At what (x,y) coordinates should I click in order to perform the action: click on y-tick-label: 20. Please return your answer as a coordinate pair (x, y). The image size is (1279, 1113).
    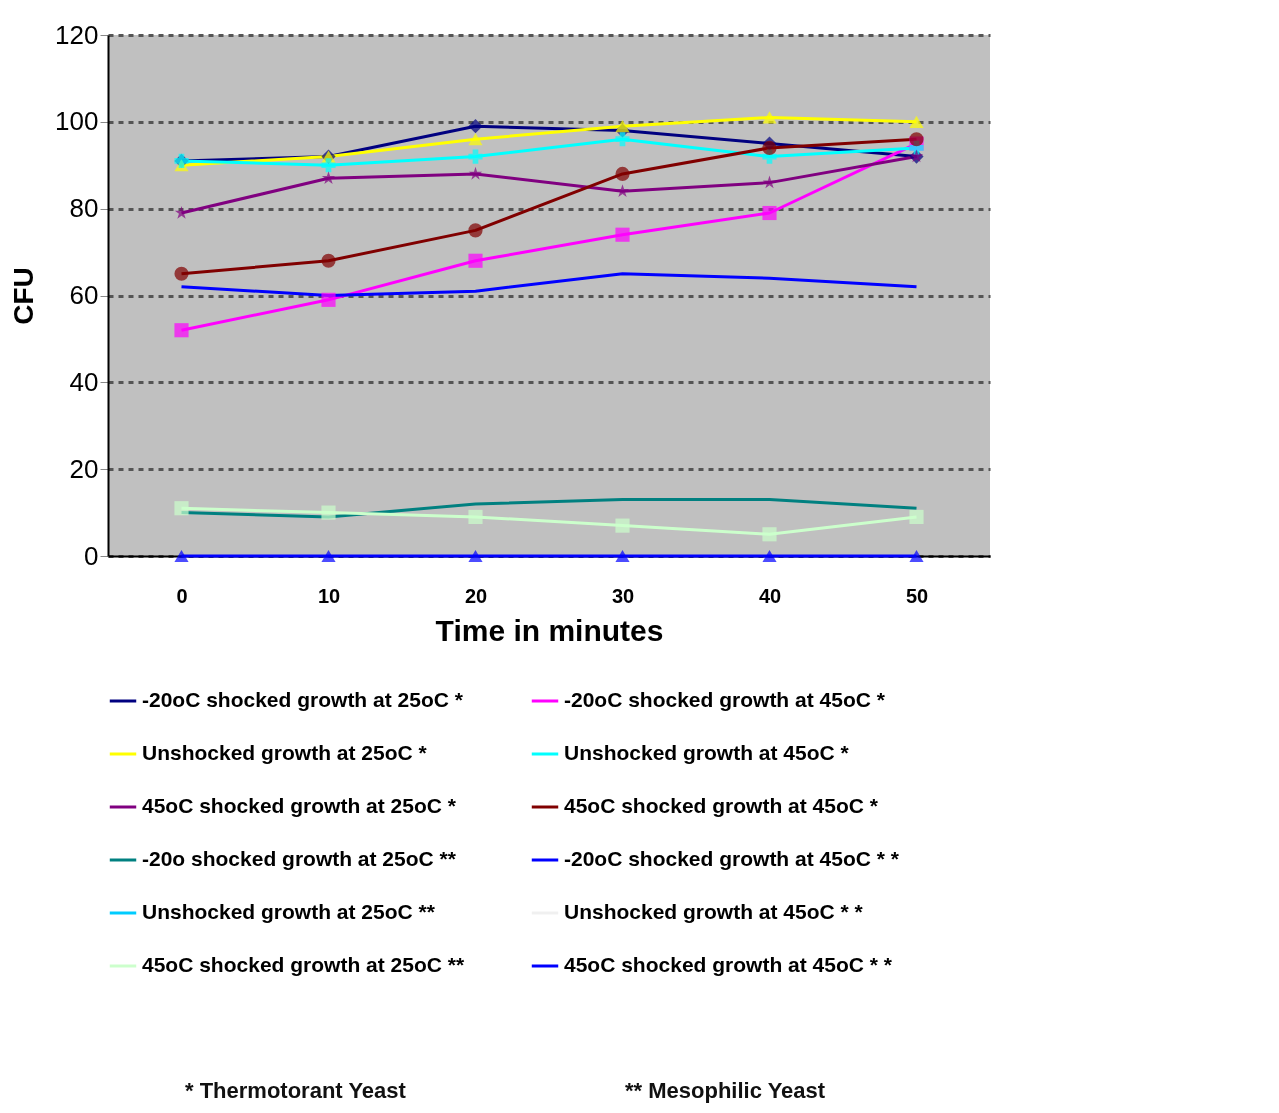
    Looking at the image, I should click on (84, 468).